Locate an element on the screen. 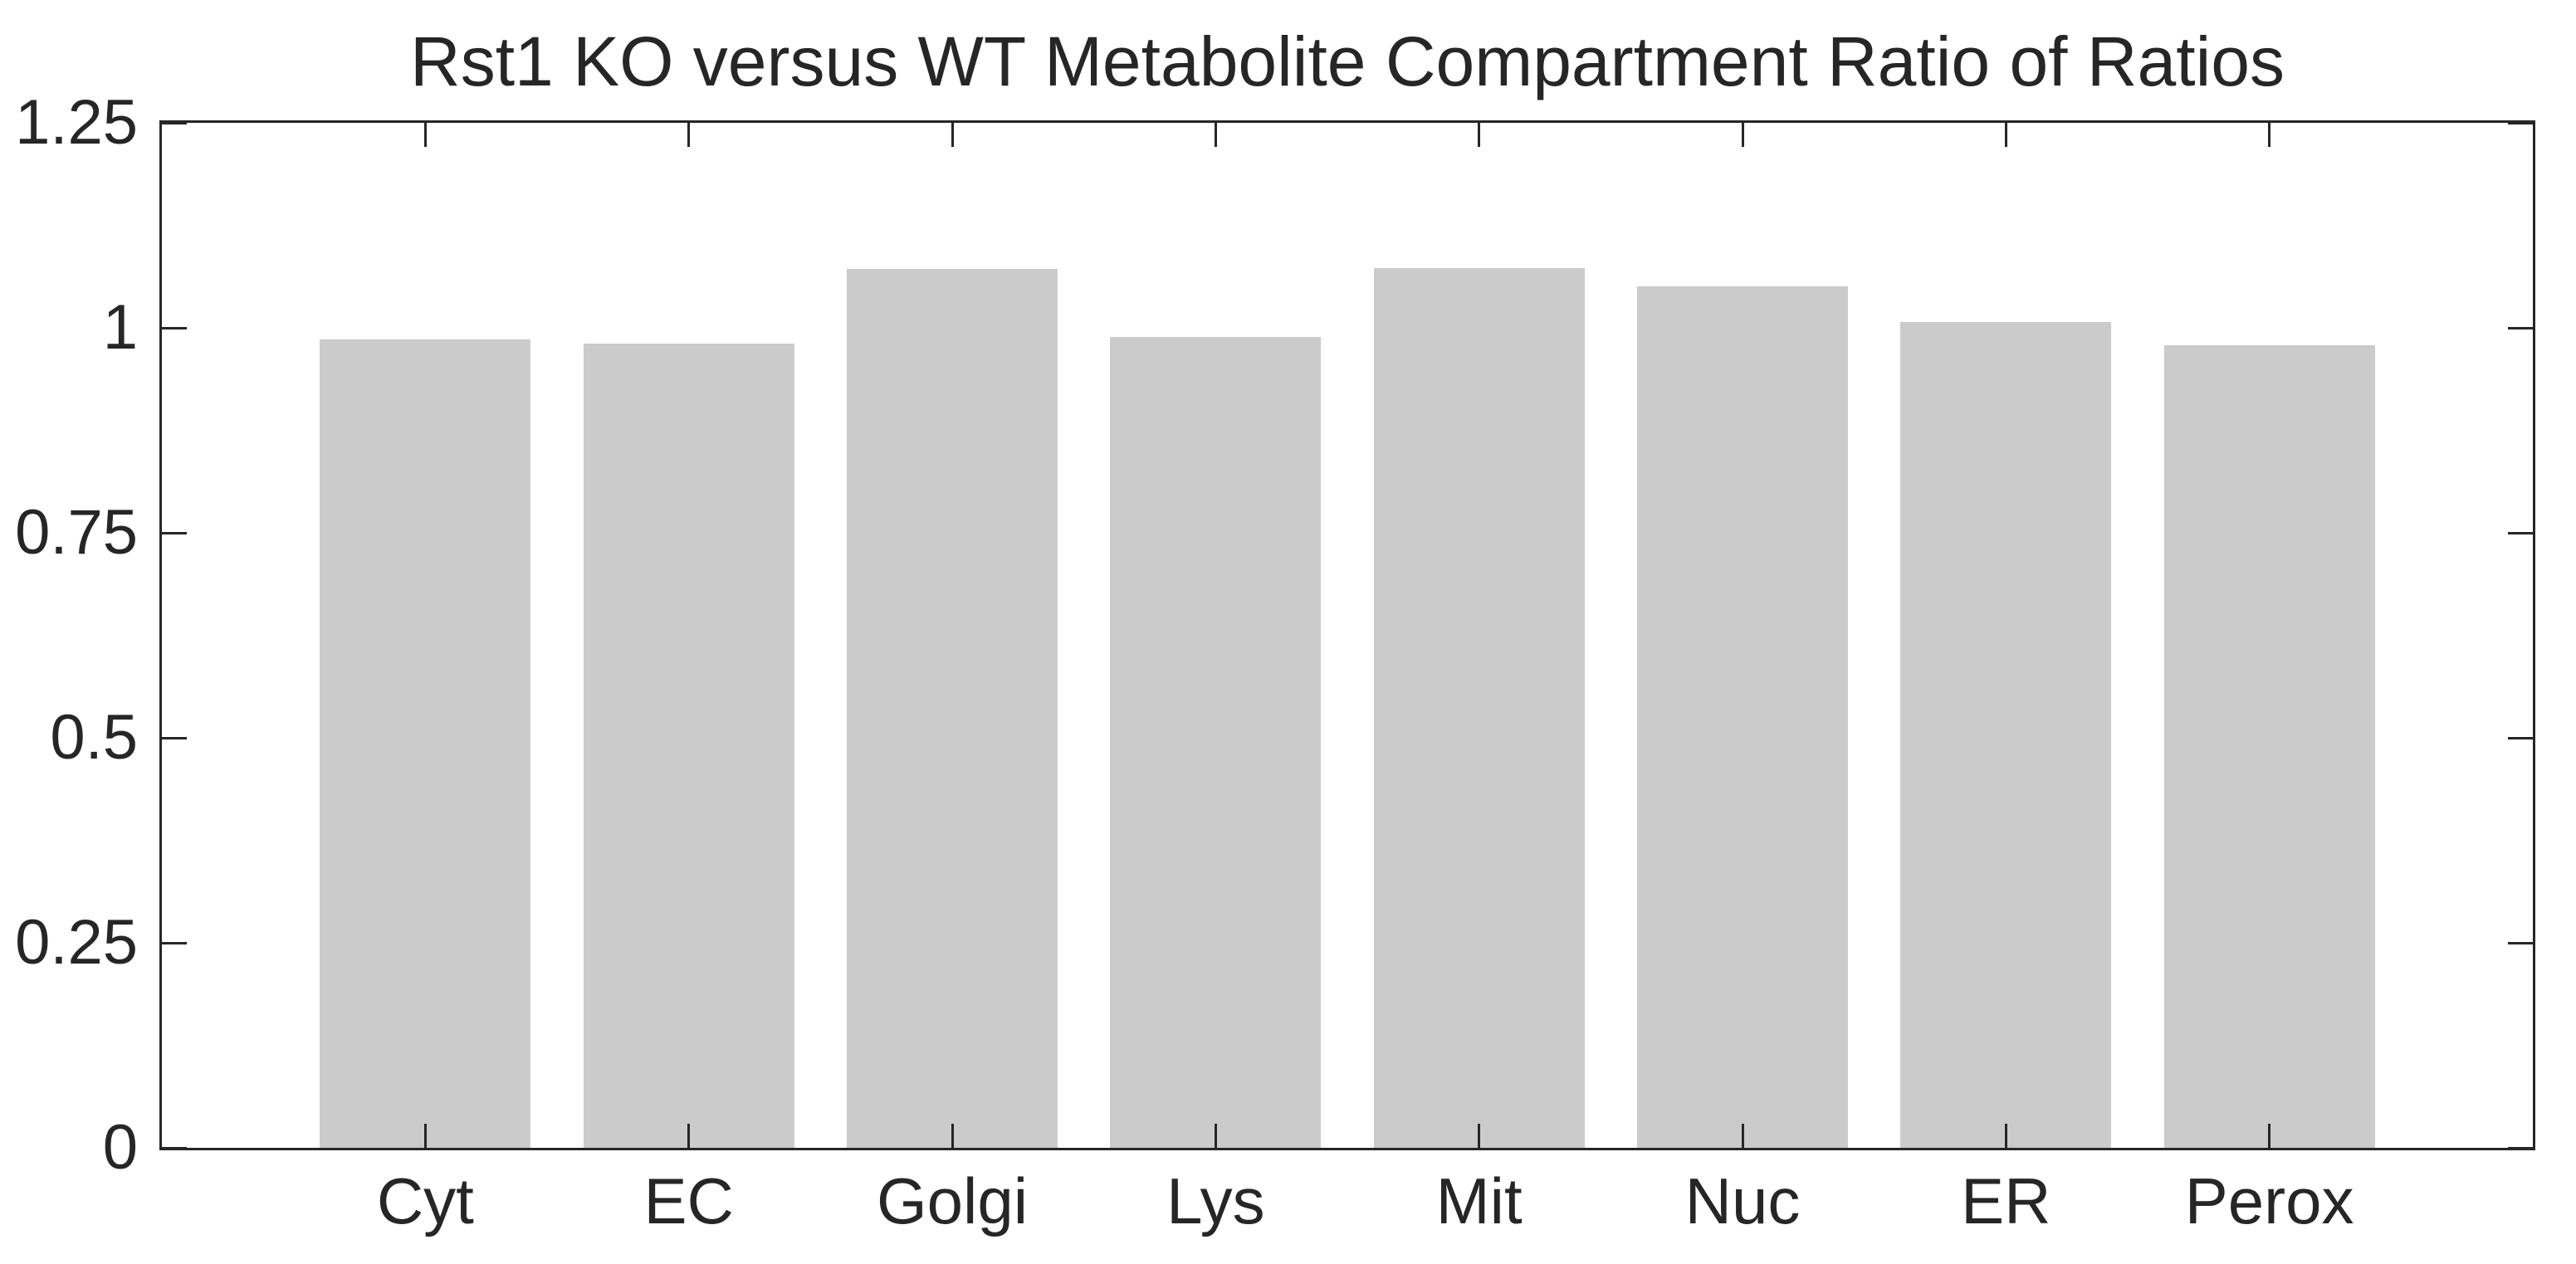  bar-cyt is located at coordinates (425, 744).